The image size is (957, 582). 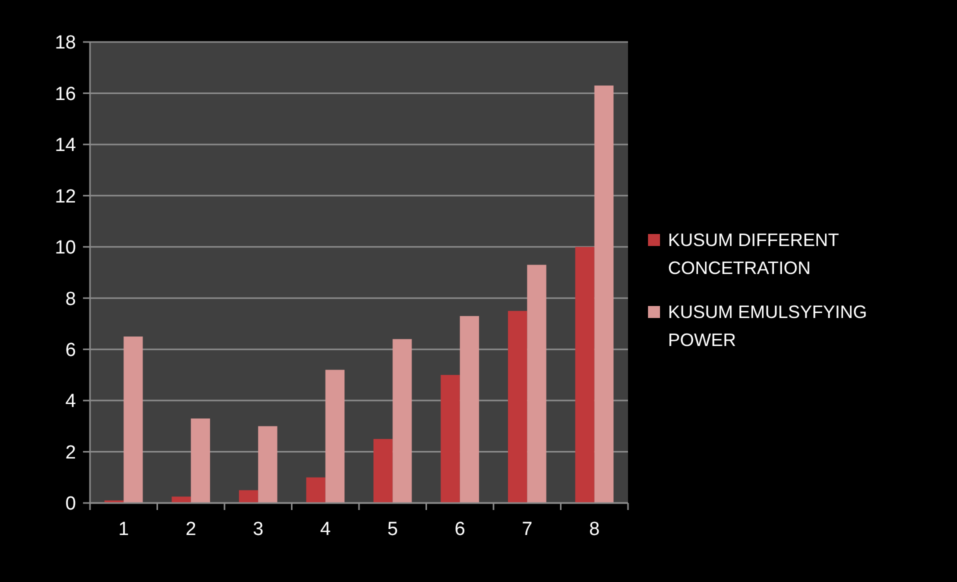 I want to click on x-tick-label: 4, so click(x=326, y=529).